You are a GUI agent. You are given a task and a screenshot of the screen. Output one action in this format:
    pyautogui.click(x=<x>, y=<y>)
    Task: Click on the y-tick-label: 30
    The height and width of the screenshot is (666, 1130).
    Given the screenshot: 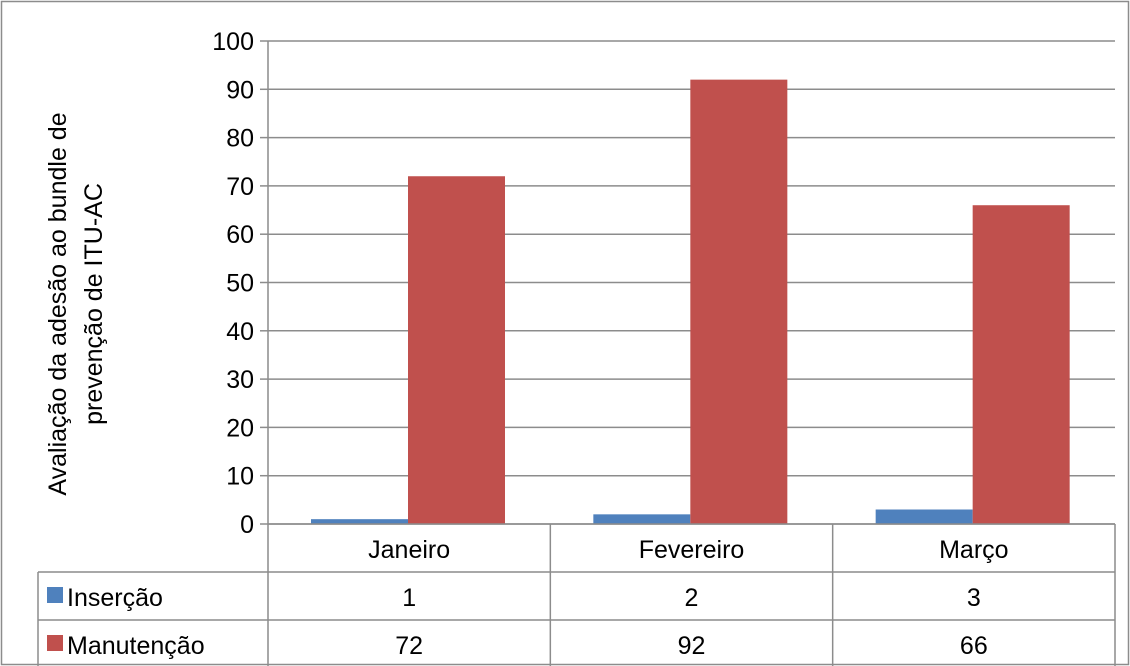 What is the action you would take?
    pyautogui.click(x=240, y=380)
    